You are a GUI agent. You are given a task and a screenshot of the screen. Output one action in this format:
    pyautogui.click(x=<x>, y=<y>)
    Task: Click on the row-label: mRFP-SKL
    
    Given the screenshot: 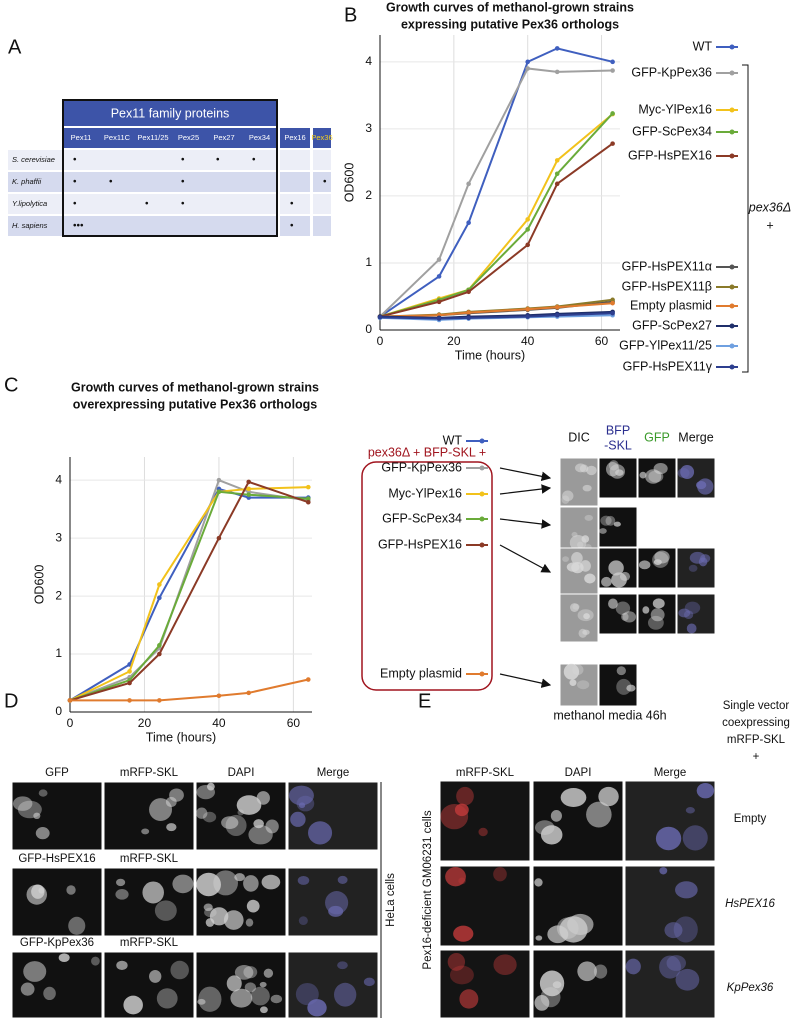 What is the action you would take?
    pyautogui.click(x=149, y=859)
    